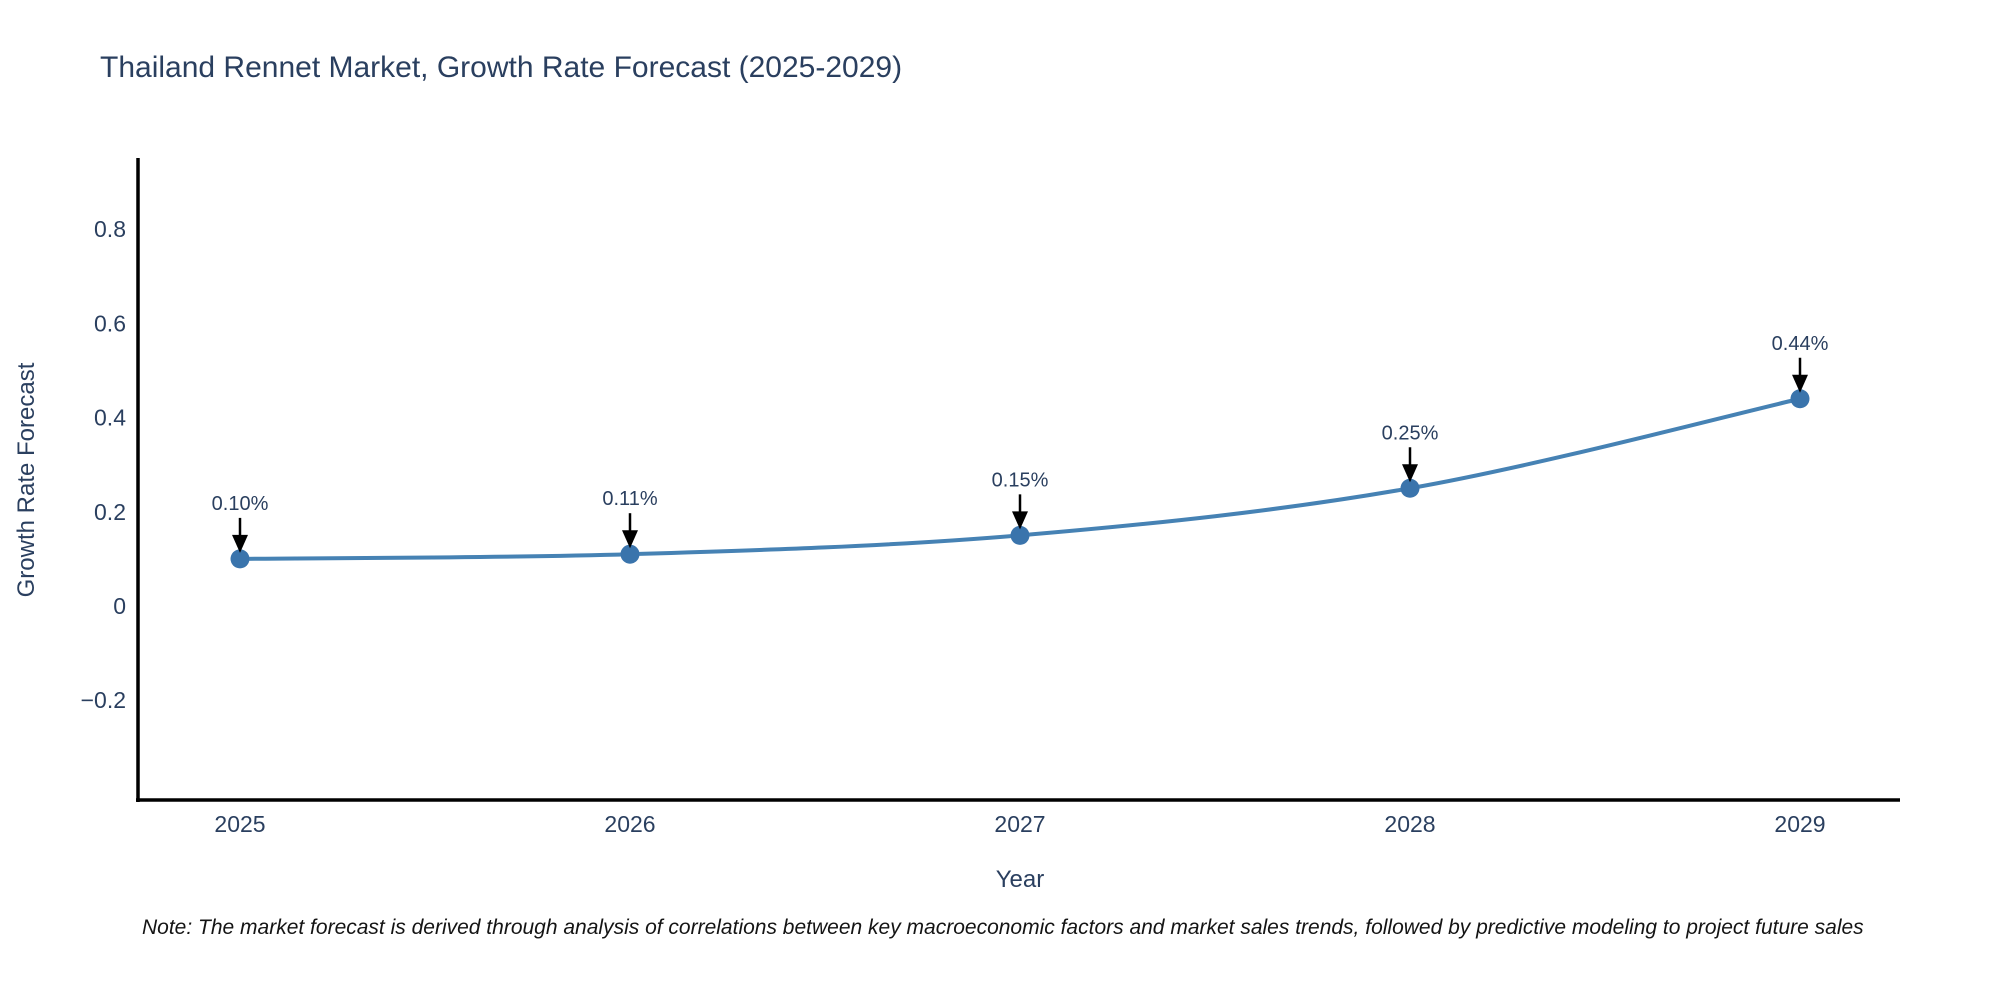  What do you see at coordinates (1020, 480) in the screenshot?
I see `point-annotation: 0.15%` at bounding box center [1020, 480].